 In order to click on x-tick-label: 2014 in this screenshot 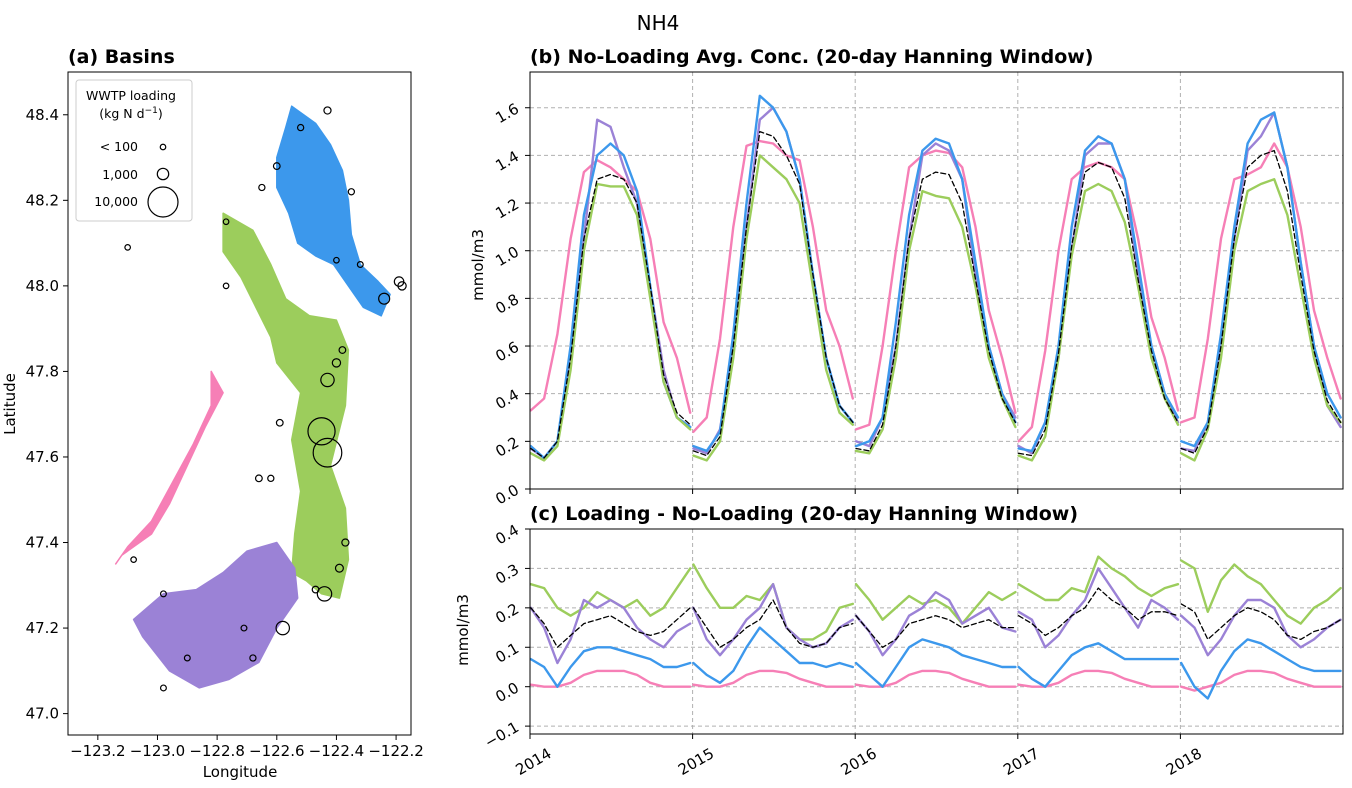, I will do `click(533, 761)`.